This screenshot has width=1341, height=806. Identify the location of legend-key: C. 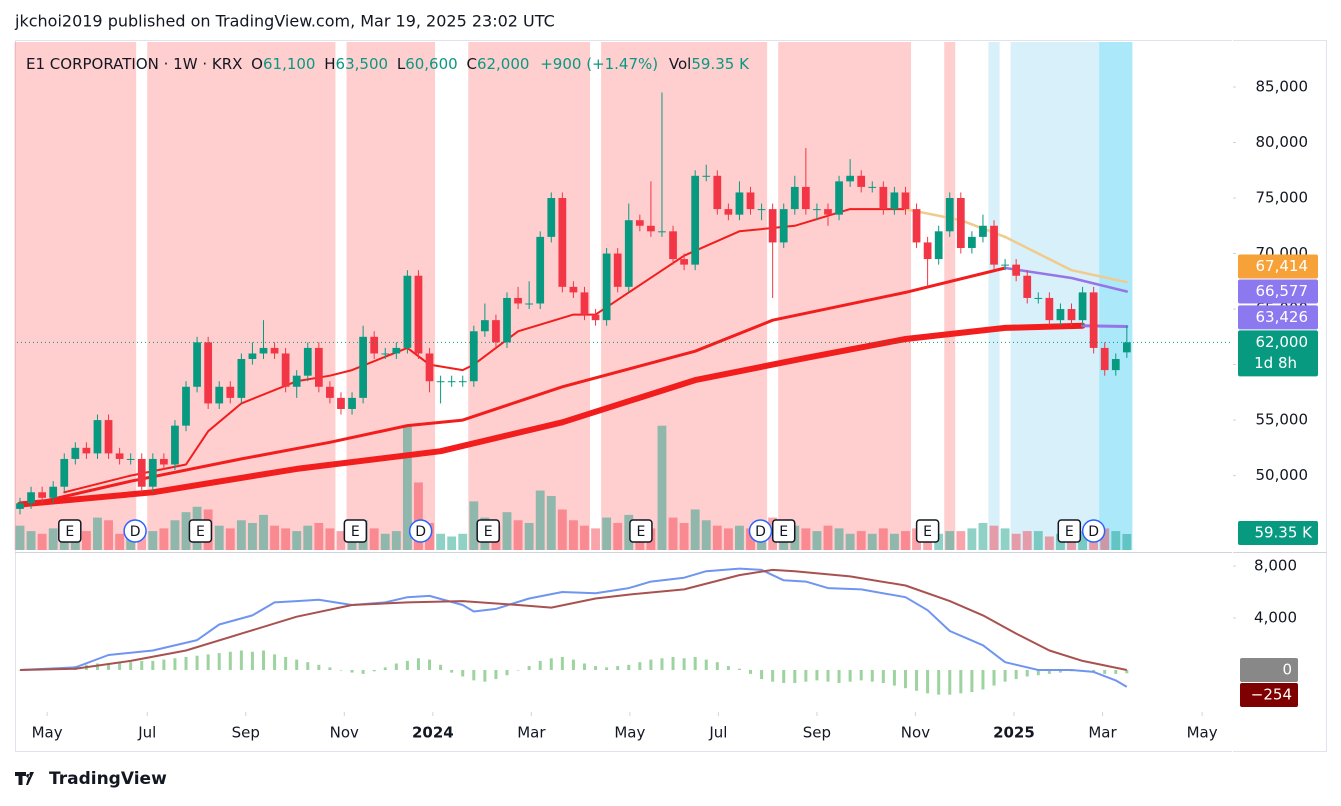
(471, 64).